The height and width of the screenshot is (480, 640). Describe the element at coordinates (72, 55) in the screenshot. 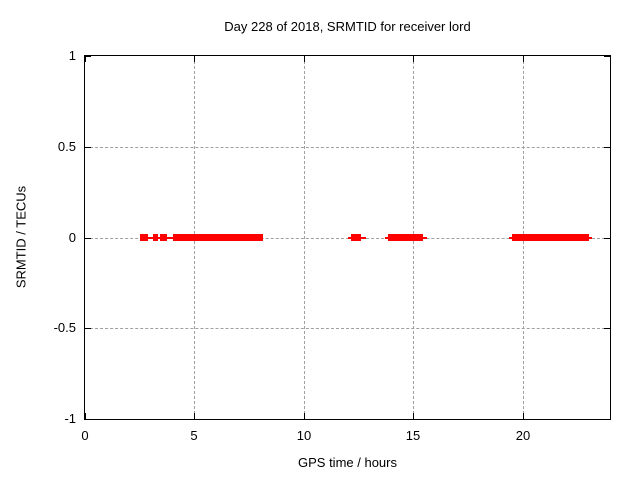

I see `y-tick-label: 1` at that location.